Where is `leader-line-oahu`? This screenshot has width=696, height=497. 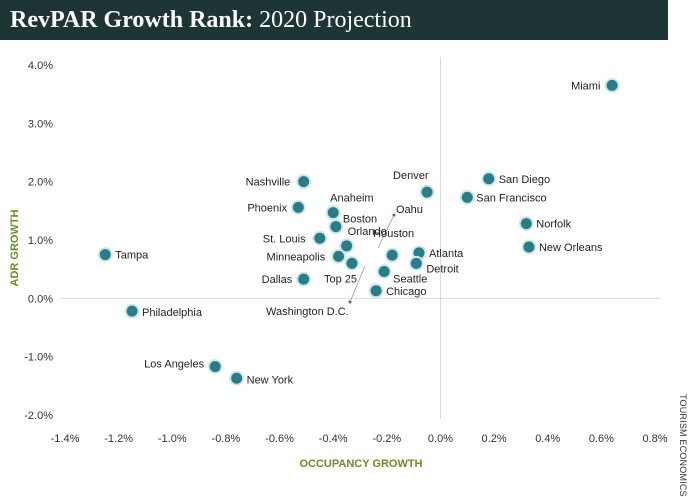
leader-line-oahu is located at coordinates (386, 231).